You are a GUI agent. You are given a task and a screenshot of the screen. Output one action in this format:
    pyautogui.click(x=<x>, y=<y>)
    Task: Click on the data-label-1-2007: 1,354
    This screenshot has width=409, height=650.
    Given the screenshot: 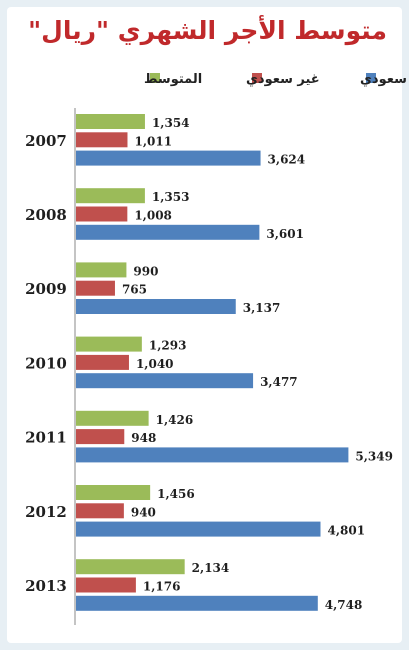 What is the action you would take?
    pyautogui.click(x=171, y=123)
    